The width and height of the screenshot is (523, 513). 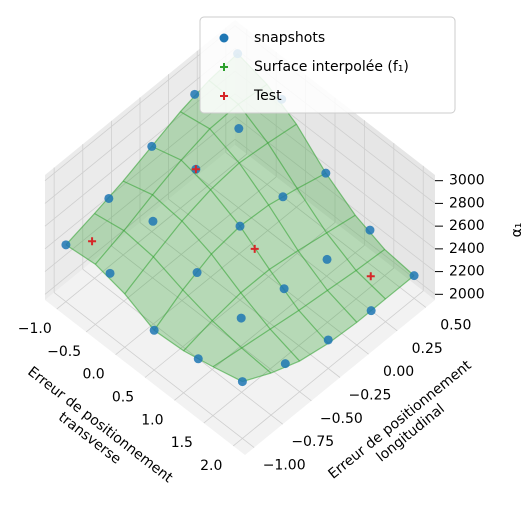 I want to click on tick-label: 2400, so click(x=467, y=249).